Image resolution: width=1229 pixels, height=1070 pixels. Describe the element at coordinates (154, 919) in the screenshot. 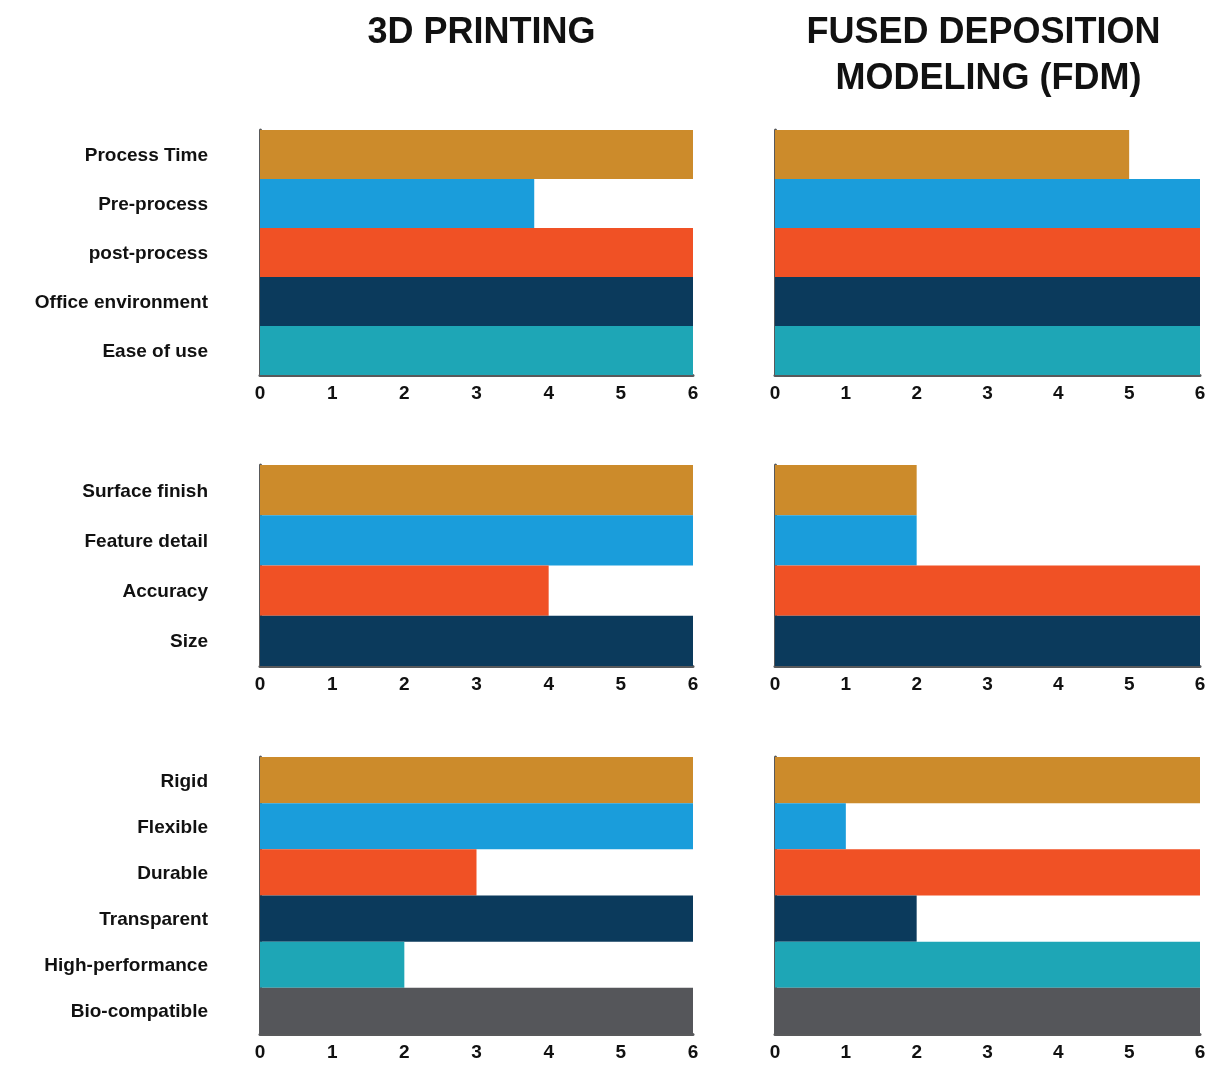

I see `y-tick-label: Transparent` at that location.